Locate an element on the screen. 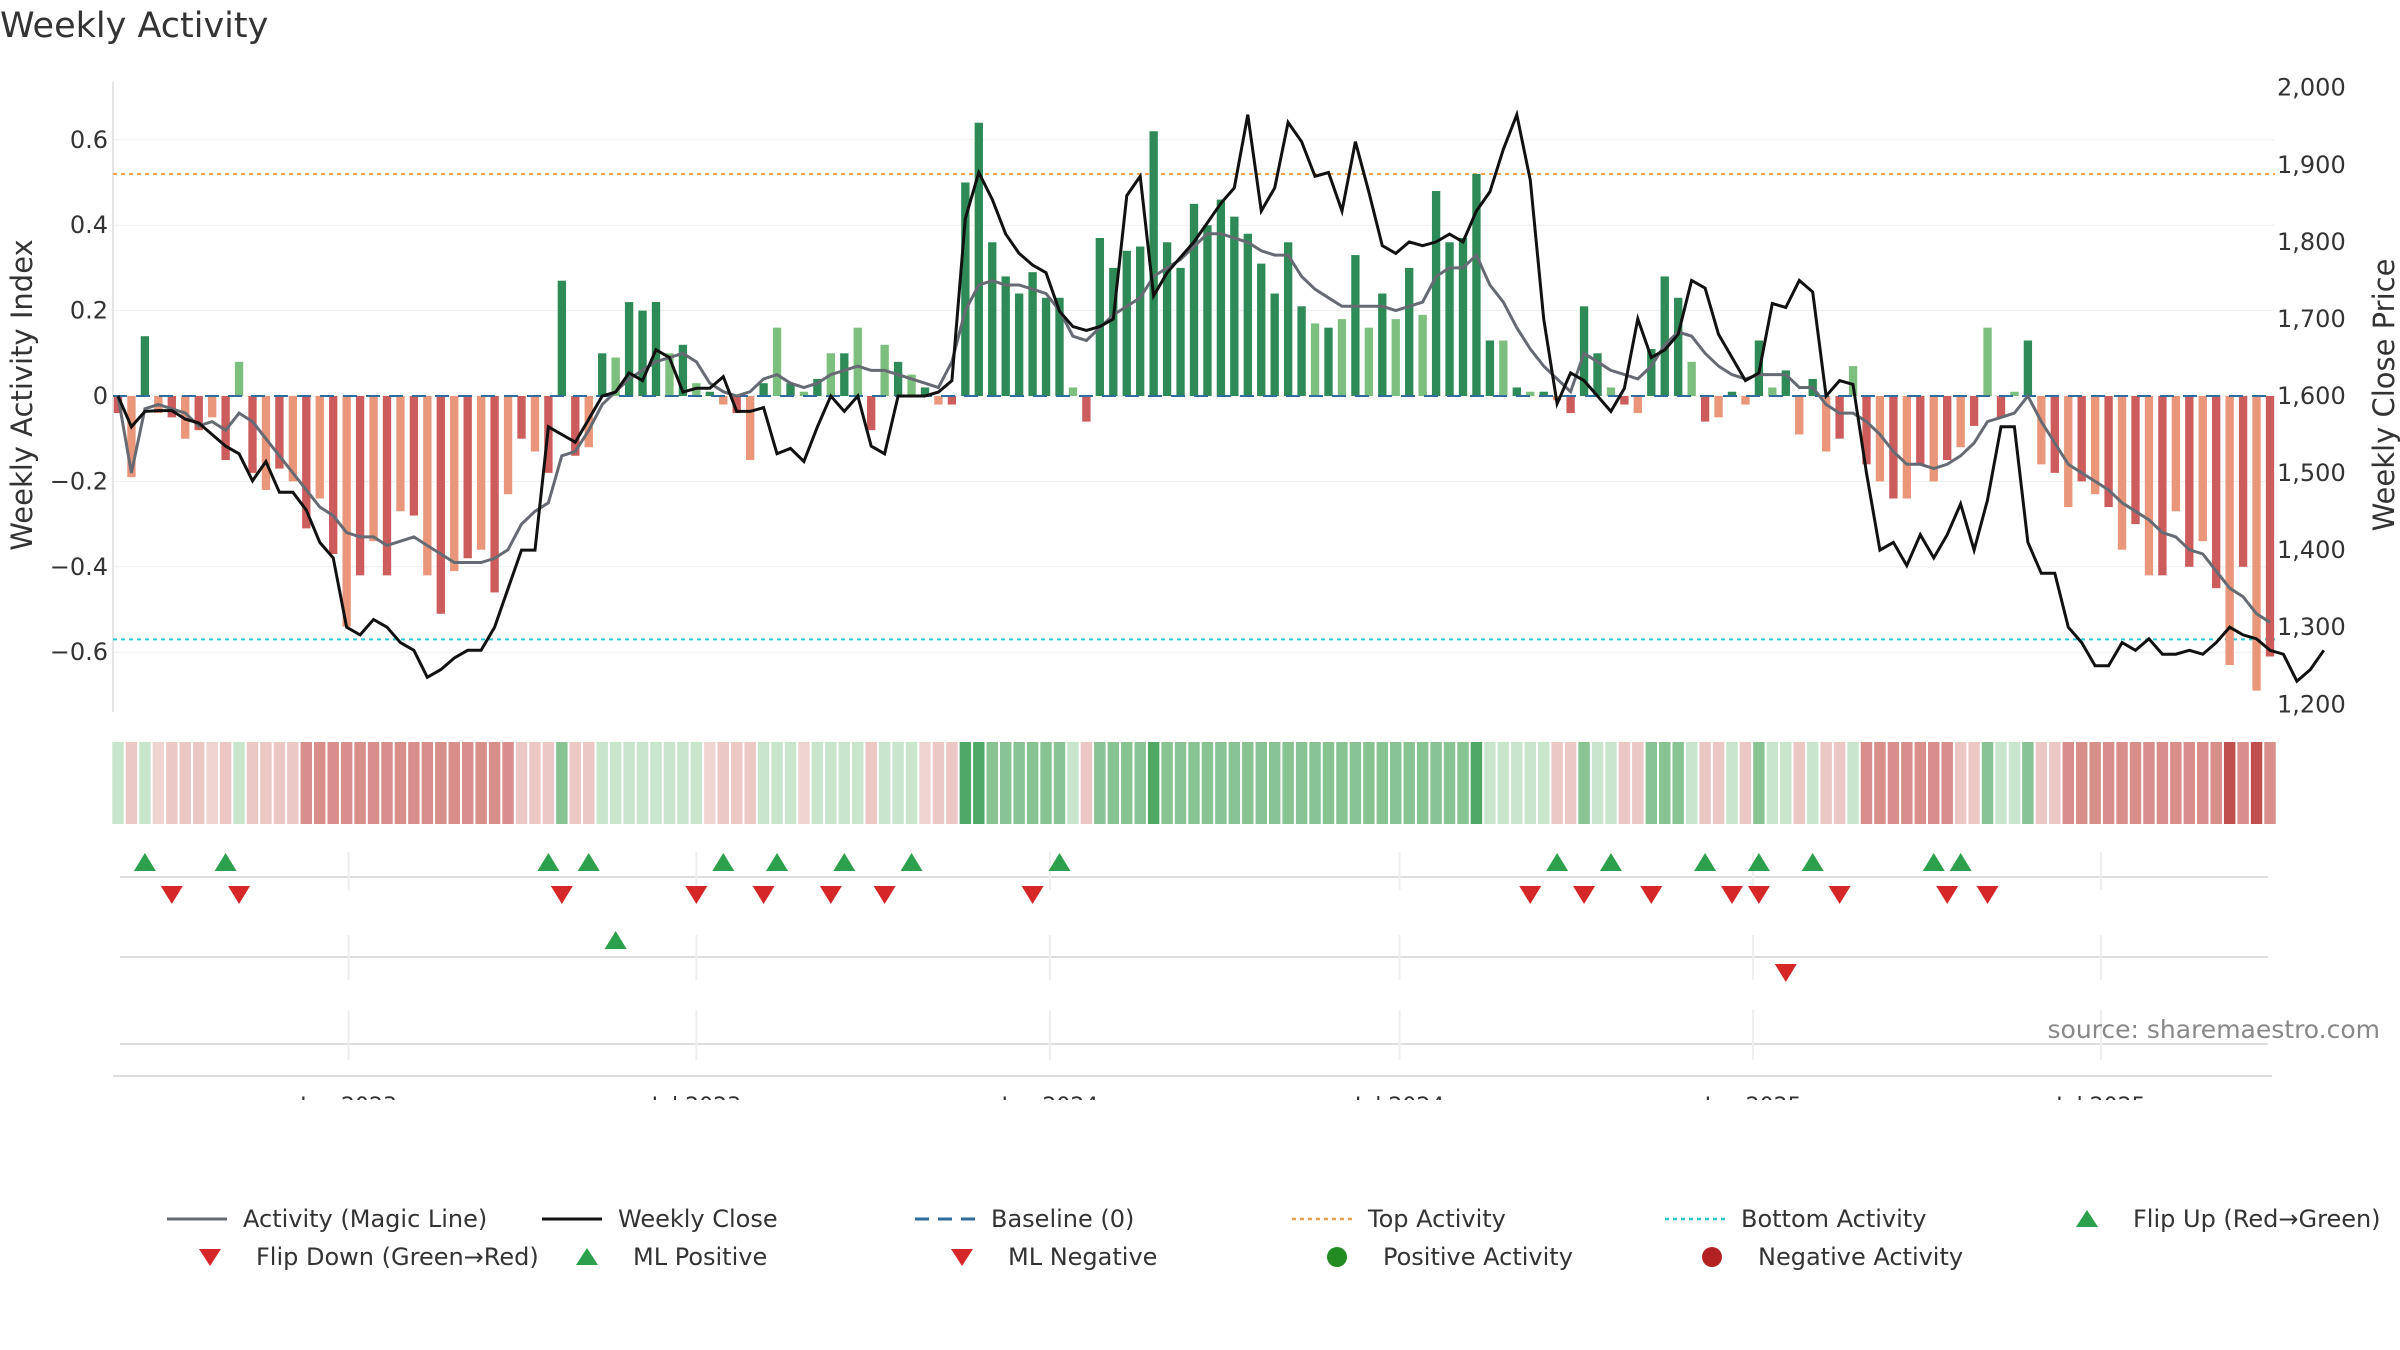 This screenshot has width=2400, height=1350. y2-tick-label: 1,200 is located at coordinates (2311, 704).